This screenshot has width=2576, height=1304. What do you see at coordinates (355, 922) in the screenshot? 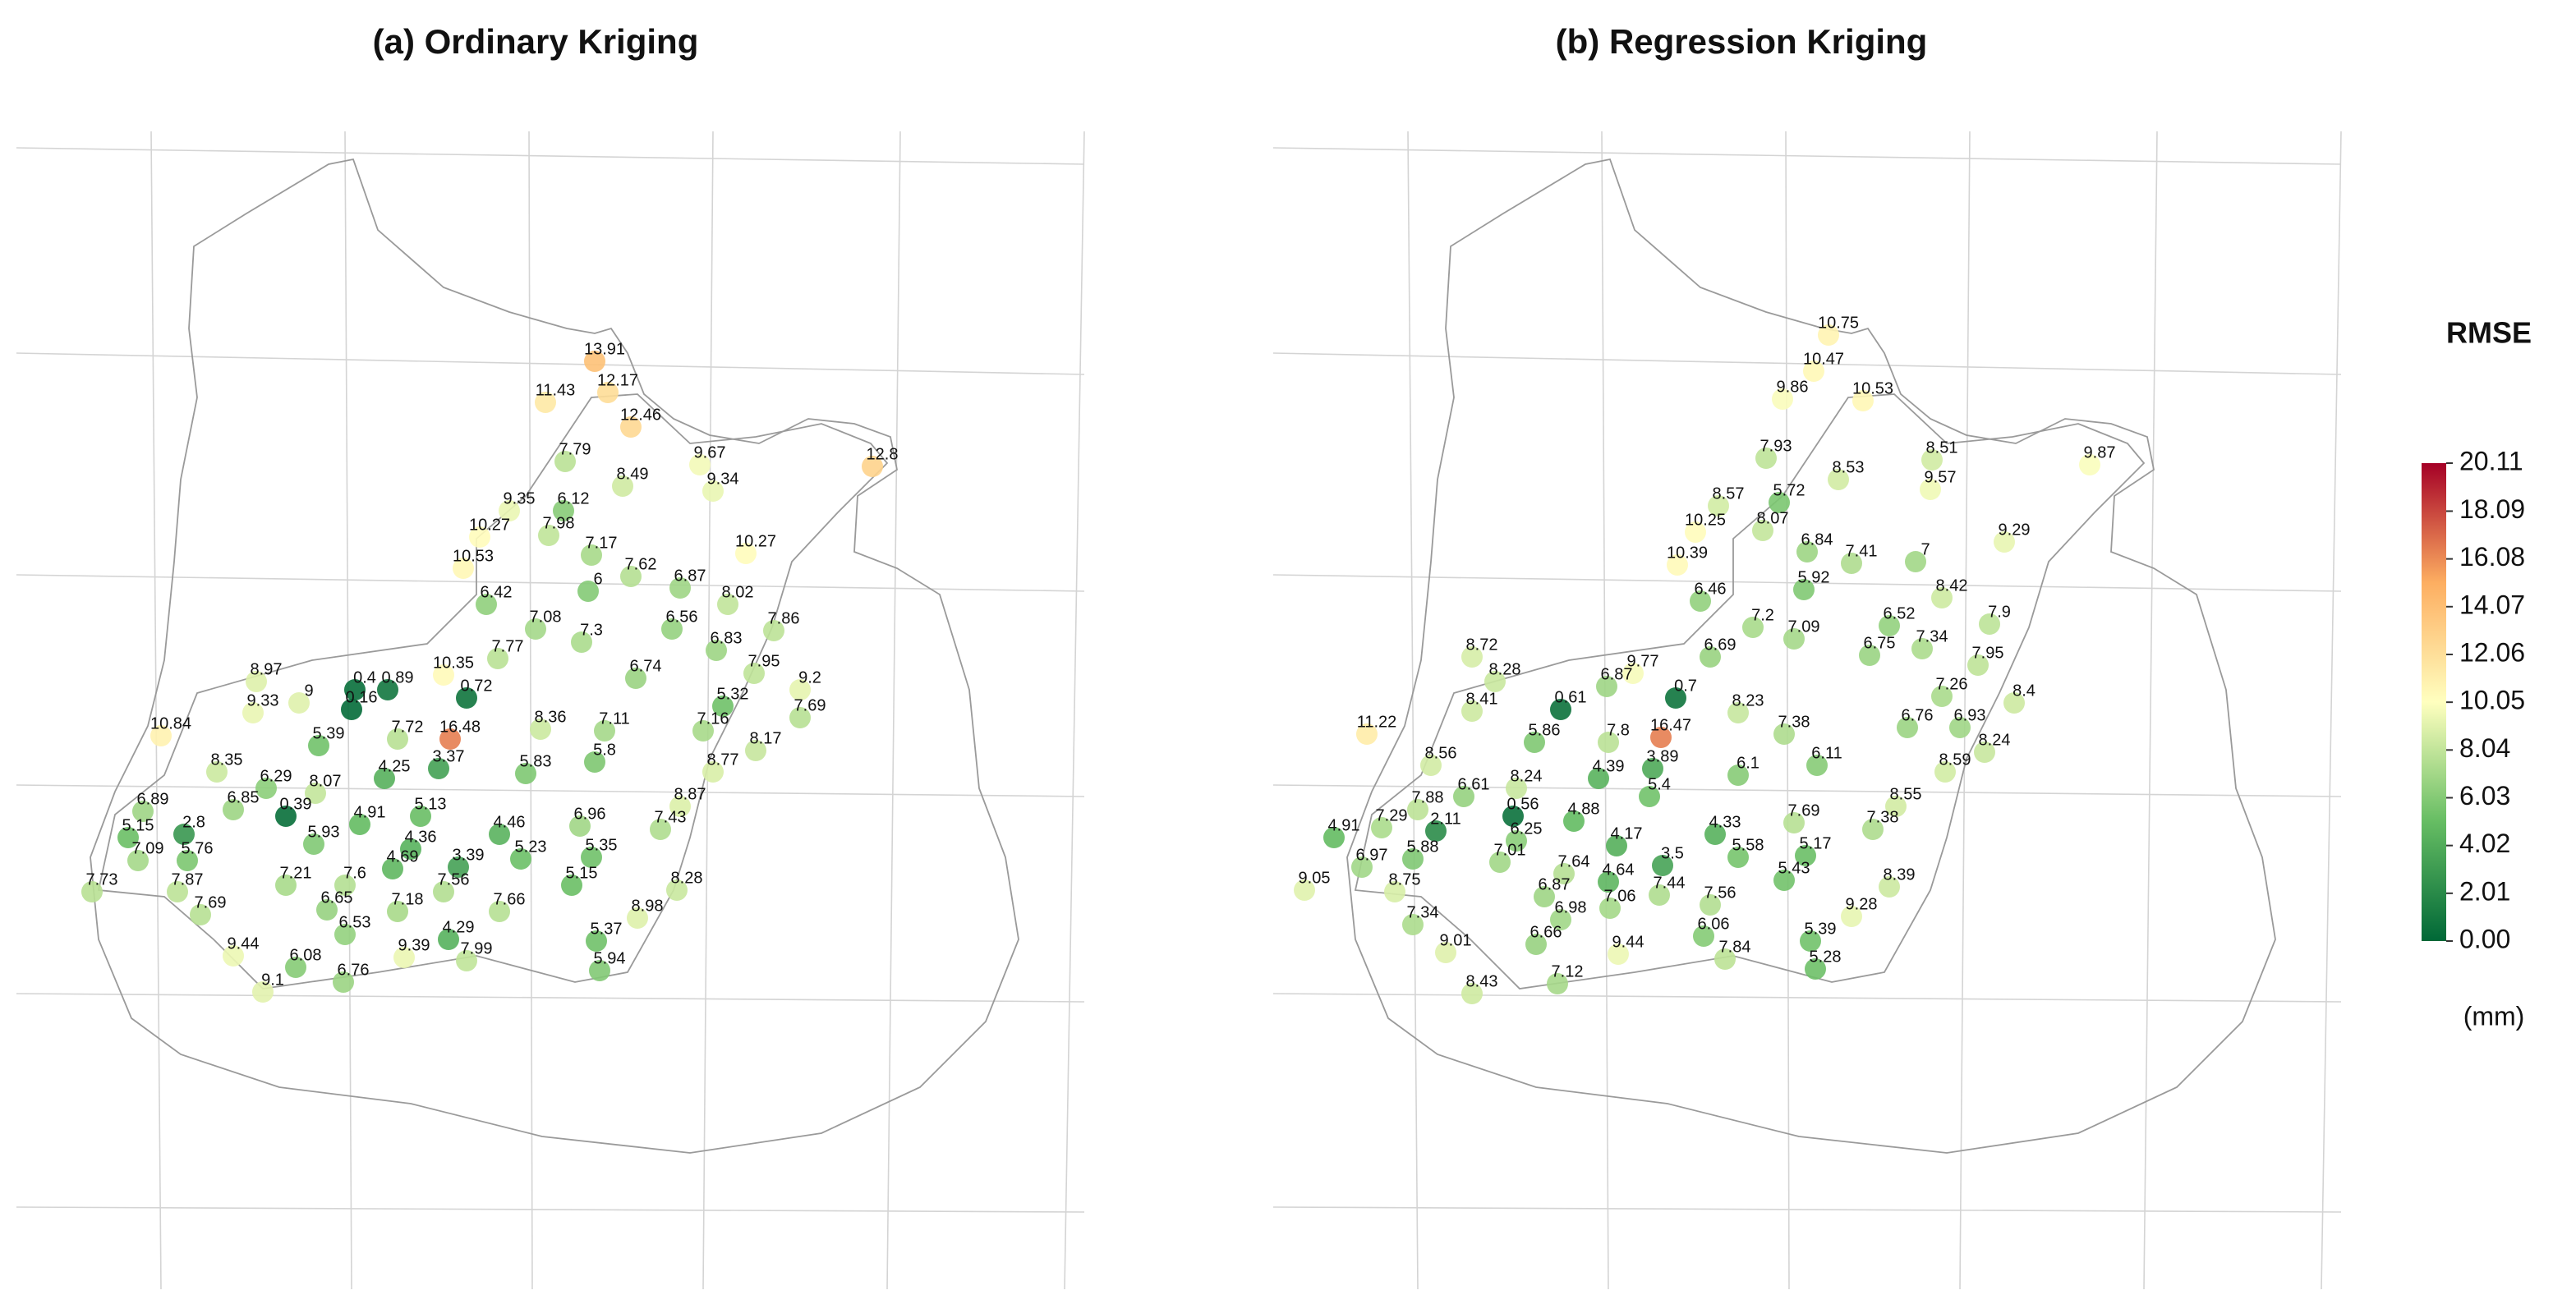
I see `station-label: 6.53` at bounding box center [355, 922].